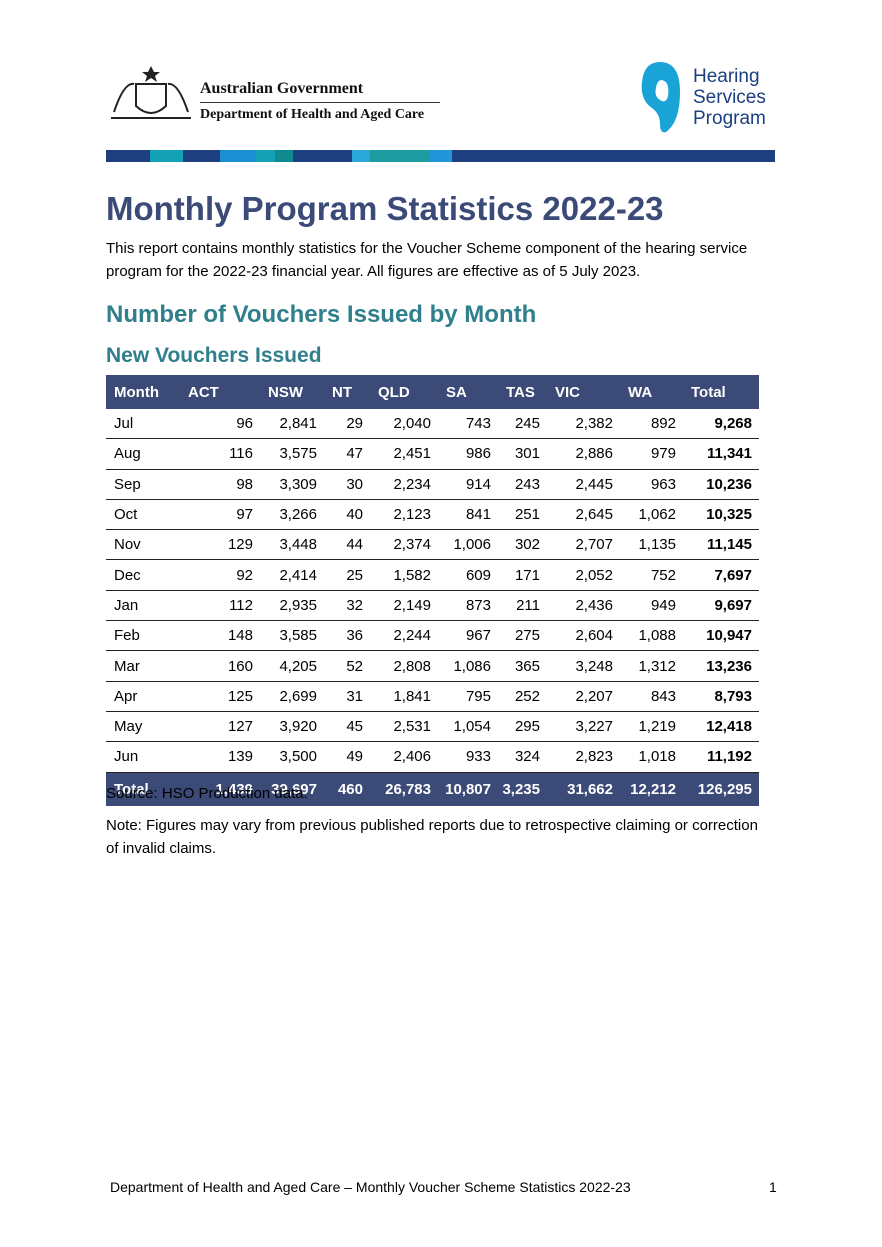  I want to click on table-cell: 2,406, so click(404, 757).